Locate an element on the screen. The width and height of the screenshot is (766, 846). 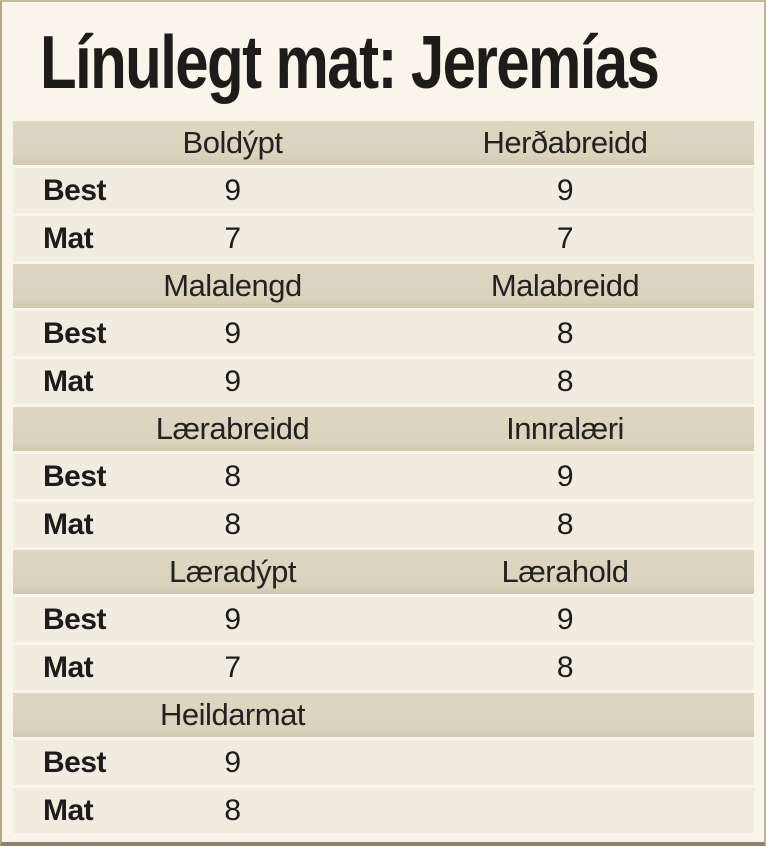
section-header-row: Heildarmat is located at coordinates (383, 715).